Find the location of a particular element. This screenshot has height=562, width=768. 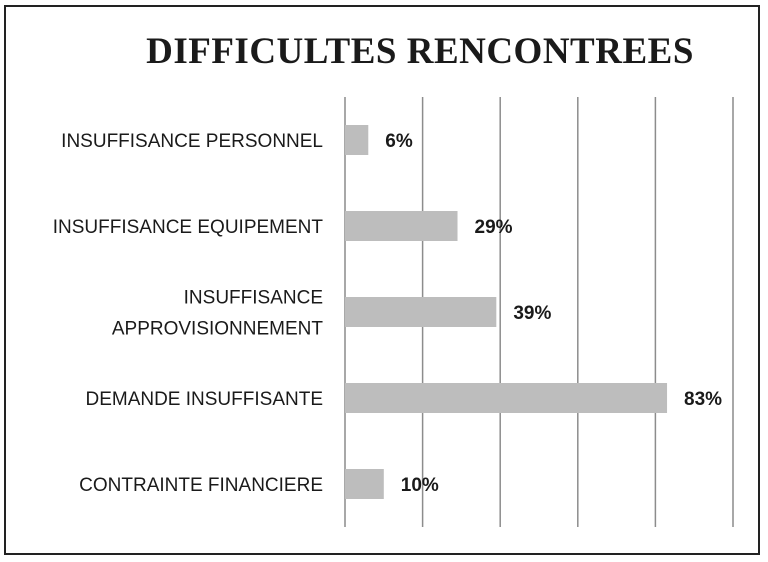

chart-title: DIFFICULTES RENCONTREES is located at coordinates (420, 51).